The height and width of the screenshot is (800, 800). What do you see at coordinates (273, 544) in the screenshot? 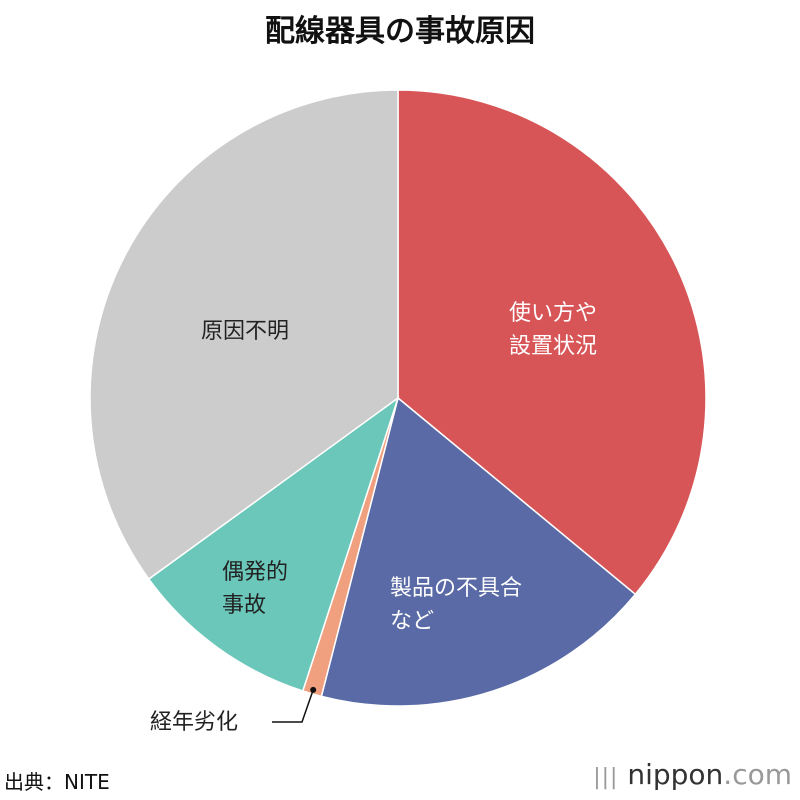
I see `pie-slice` at bounding box center [273, 544].